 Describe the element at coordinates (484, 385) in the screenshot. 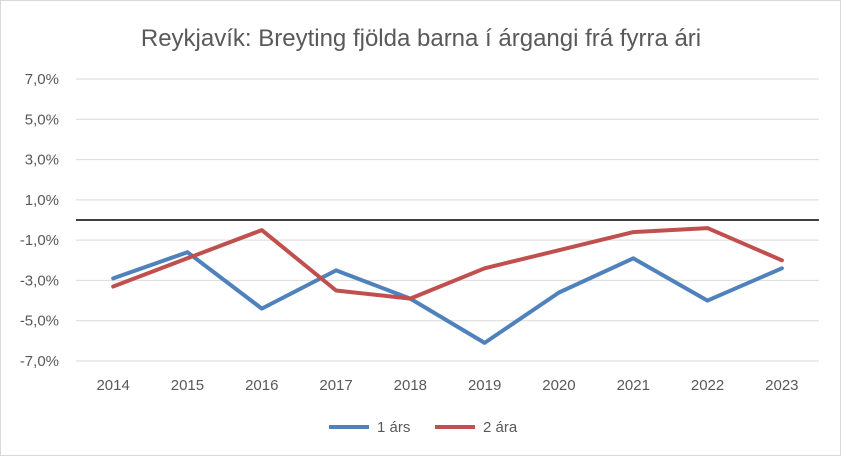

I see `x-tick-label: 2019` at that location.